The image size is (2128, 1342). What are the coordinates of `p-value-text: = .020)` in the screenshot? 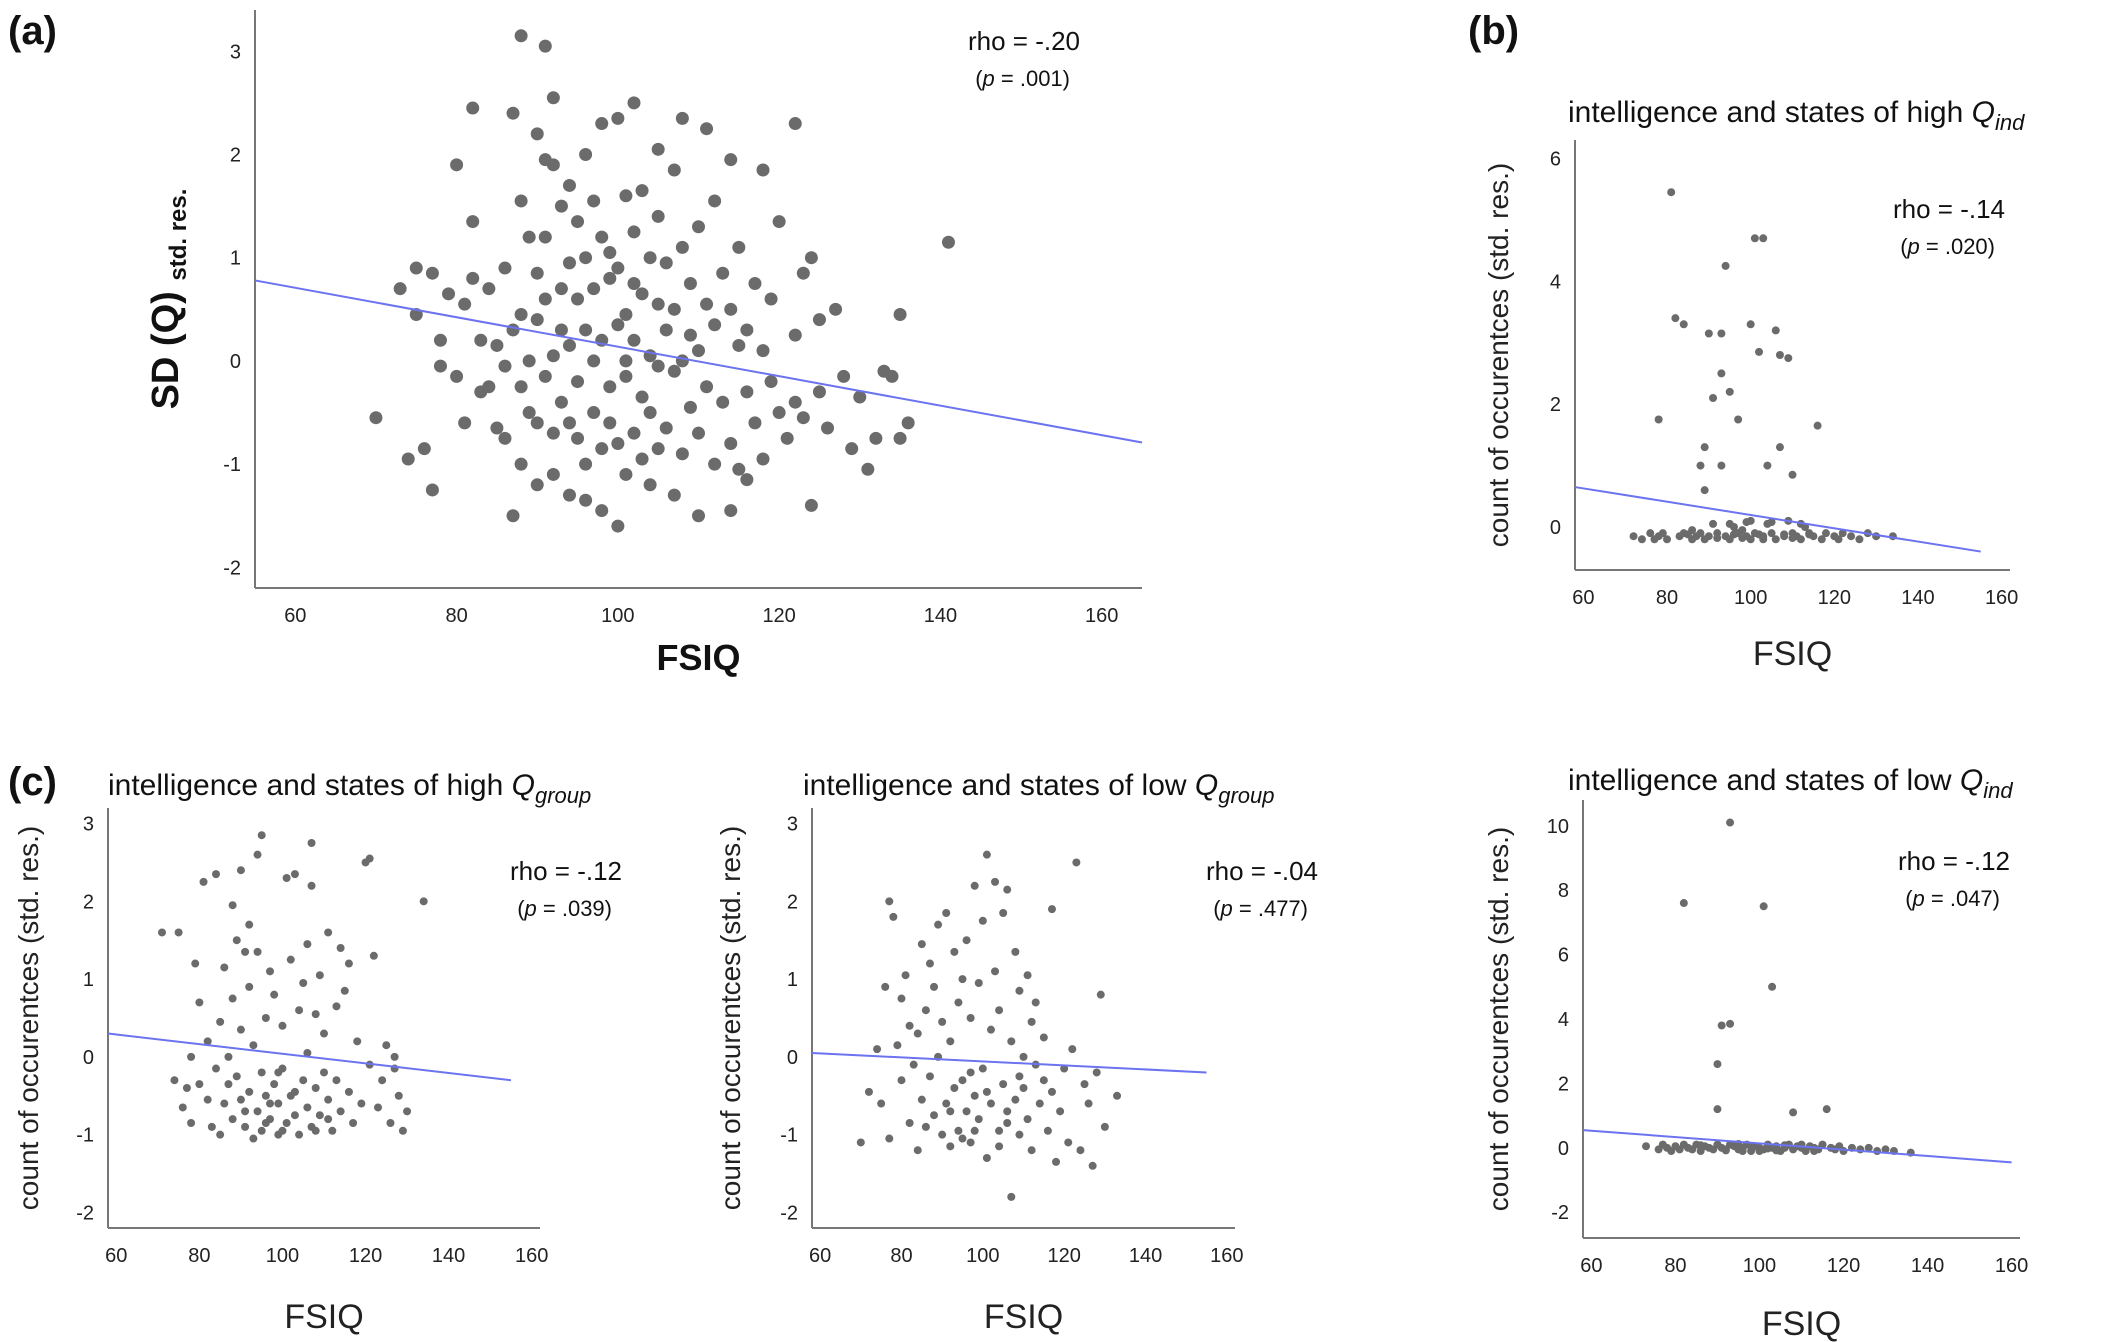 It's located at (1957, 246).